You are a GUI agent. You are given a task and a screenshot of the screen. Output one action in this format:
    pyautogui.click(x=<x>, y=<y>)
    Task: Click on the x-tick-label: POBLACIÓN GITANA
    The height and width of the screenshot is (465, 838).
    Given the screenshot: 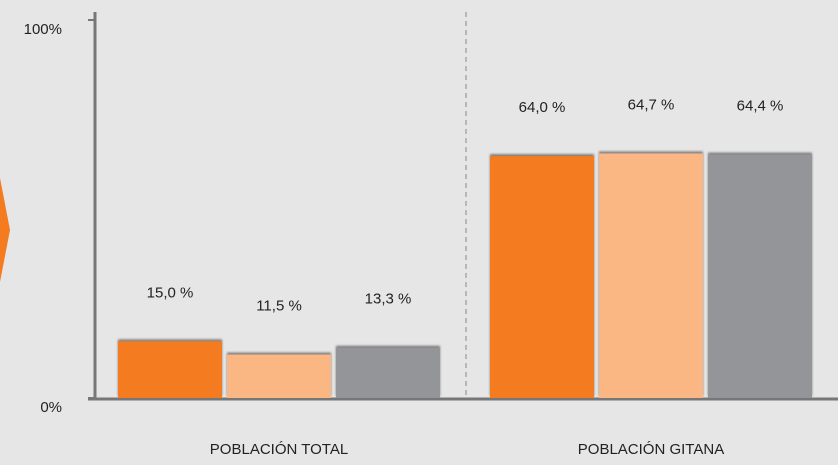 What is the action you would take?
    pyautogui.click(x=651, y=449)
    